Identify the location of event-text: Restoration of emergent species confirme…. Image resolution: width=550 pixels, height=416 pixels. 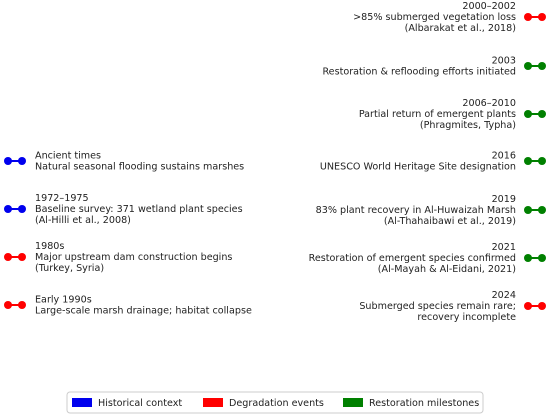
(412, 258).